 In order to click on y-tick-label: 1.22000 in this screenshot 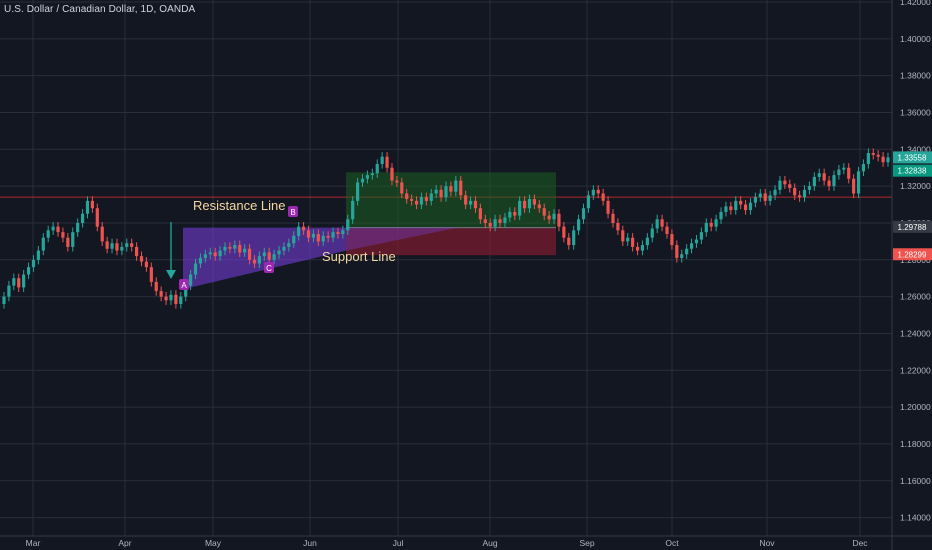, I will do `click(915, 370)`.